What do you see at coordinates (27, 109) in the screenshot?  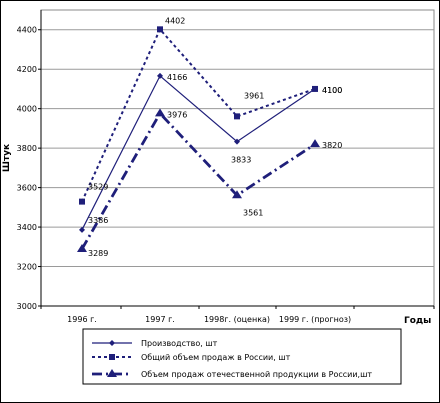 I see `y-tick-label: 4000` at bounding box center [27, 109].